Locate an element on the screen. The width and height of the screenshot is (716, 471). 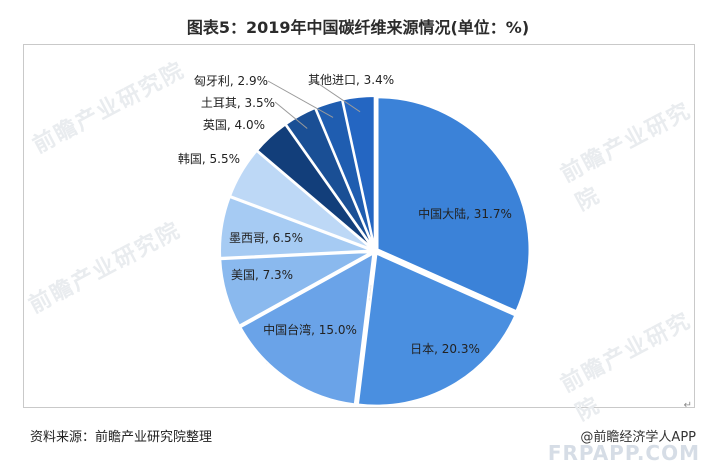
slice-label-5: 墨西哥, 6.5% is located at coordinates (266, 238).